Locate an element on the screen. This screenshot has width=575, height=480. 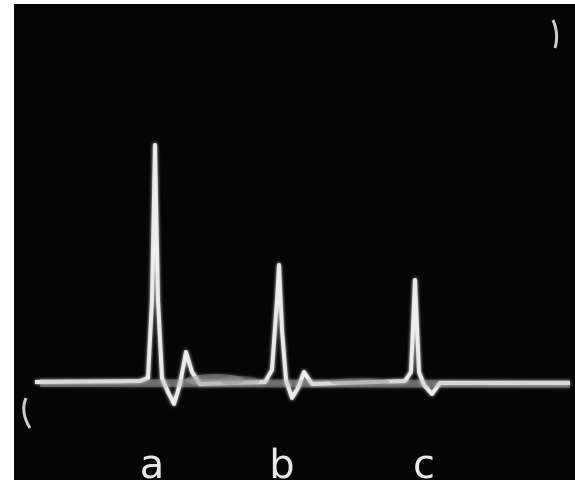
peak-label: c is located at coordinates (424, 461).